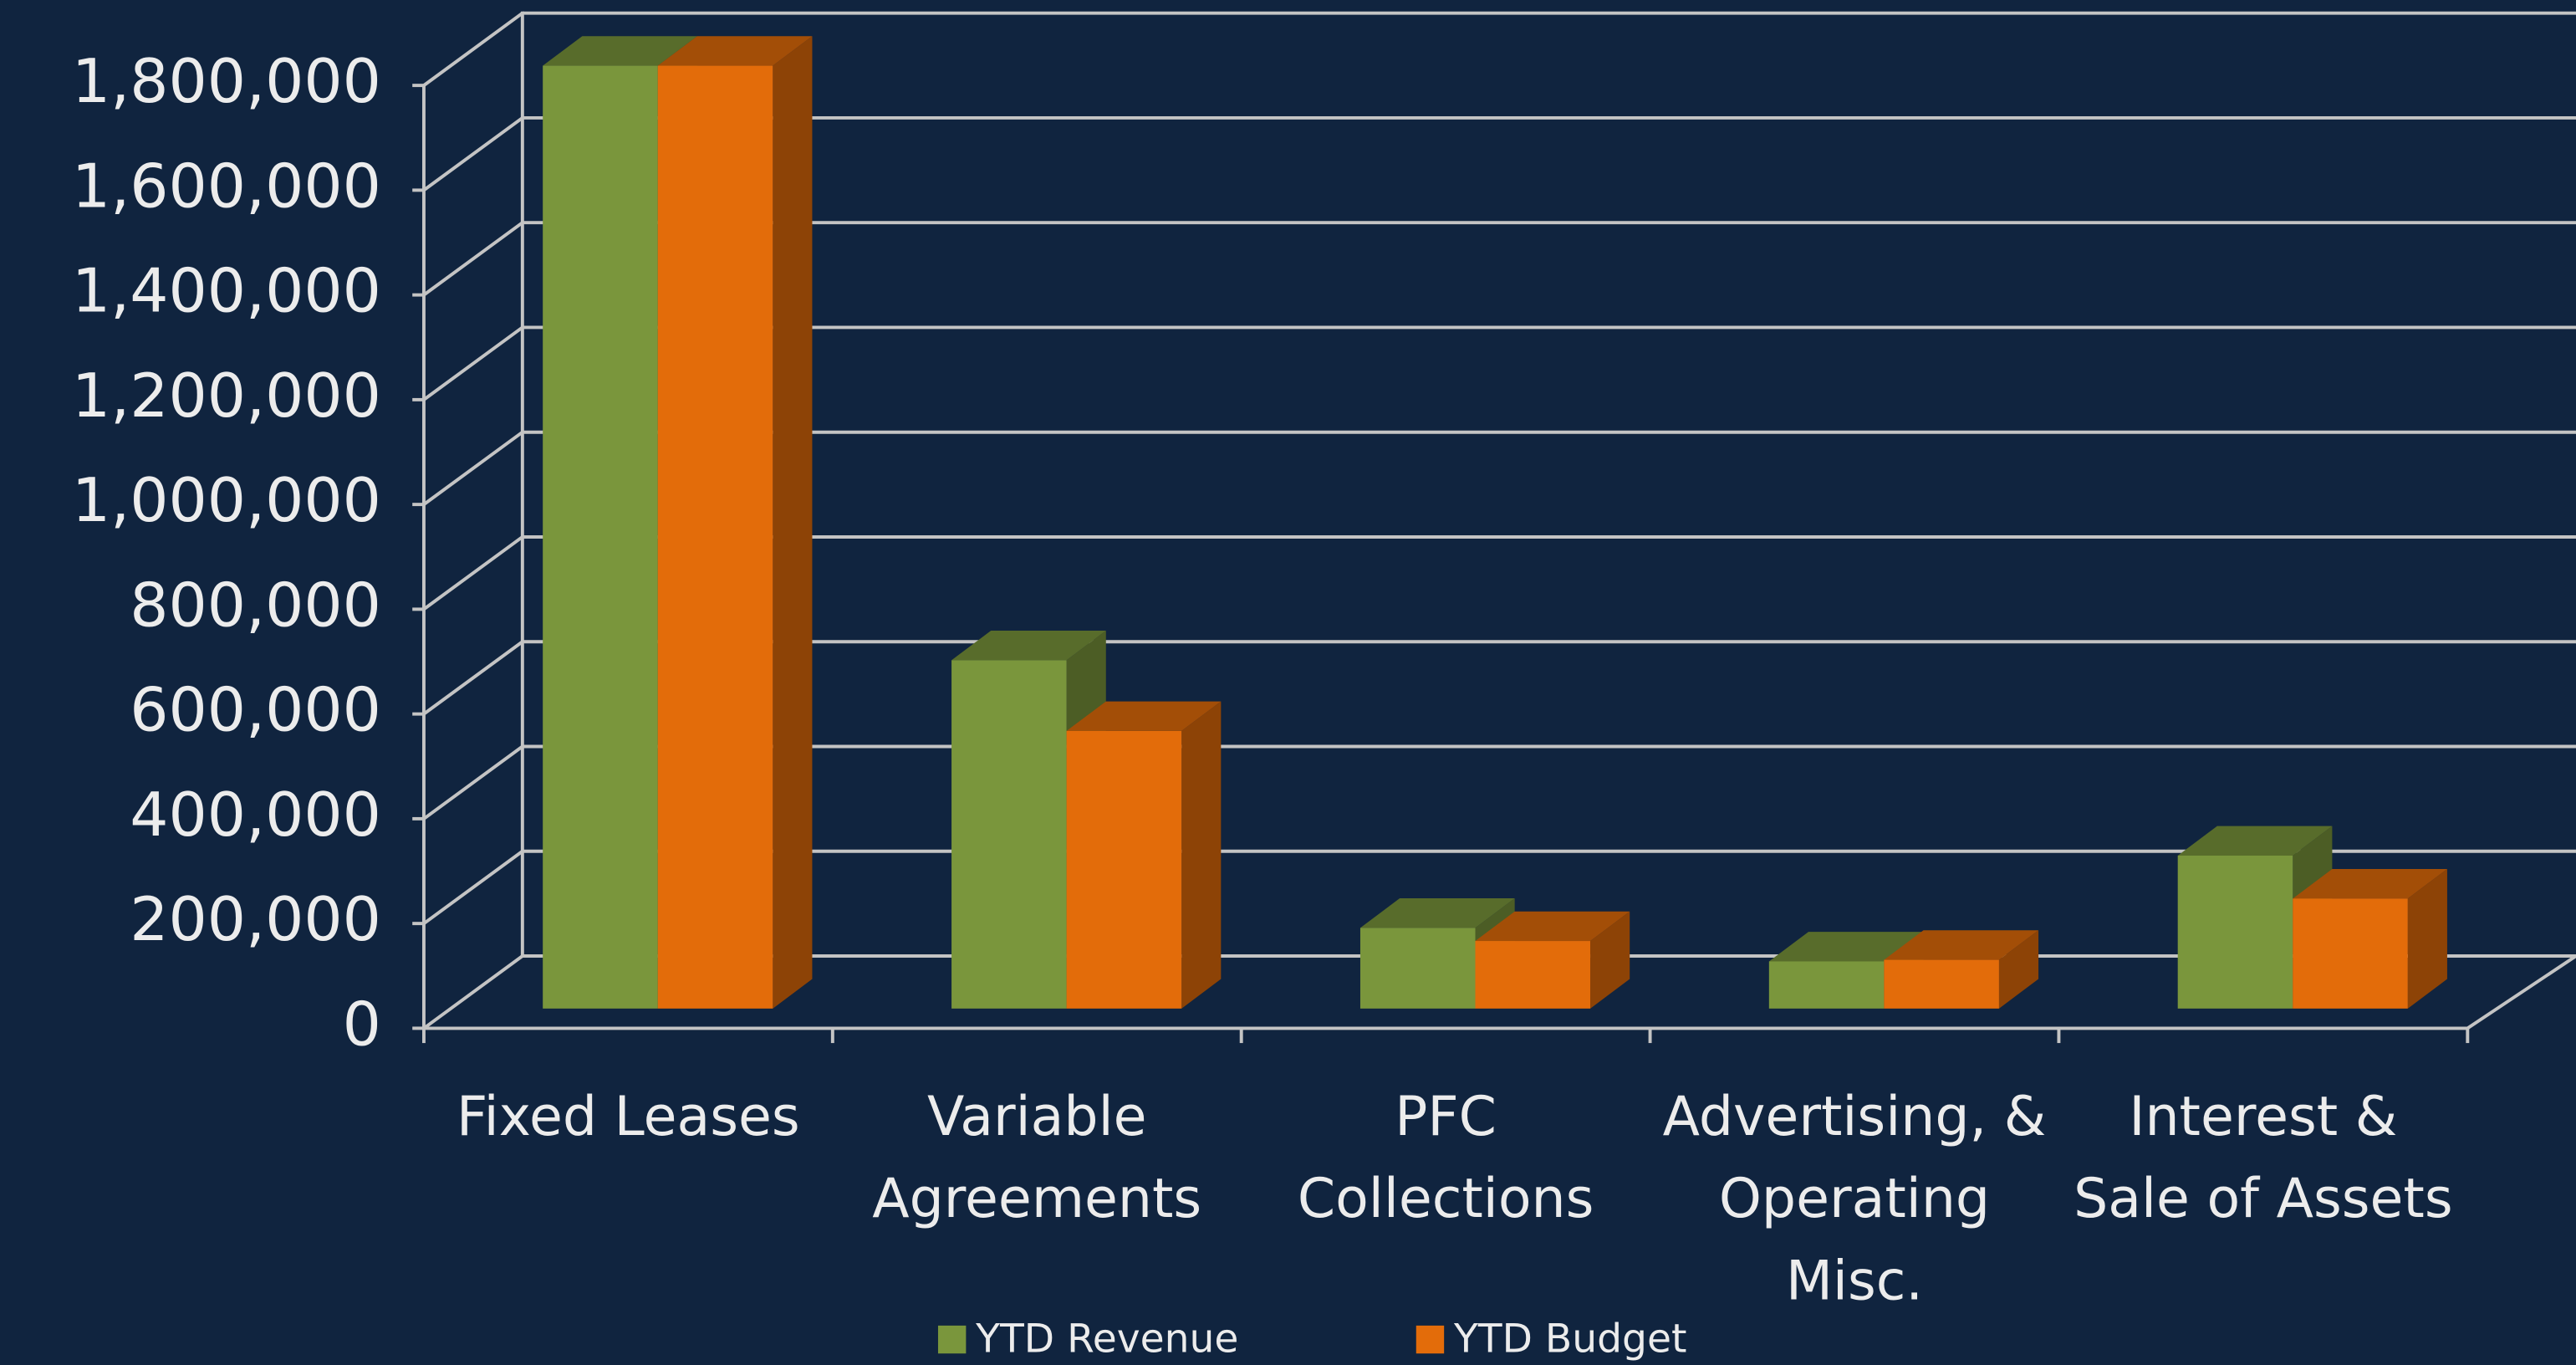  What do you see at coordinates (227, 292) in the screenshot?
I see `y-tick-label: 1,400,000` at bounding box center [227, 292].